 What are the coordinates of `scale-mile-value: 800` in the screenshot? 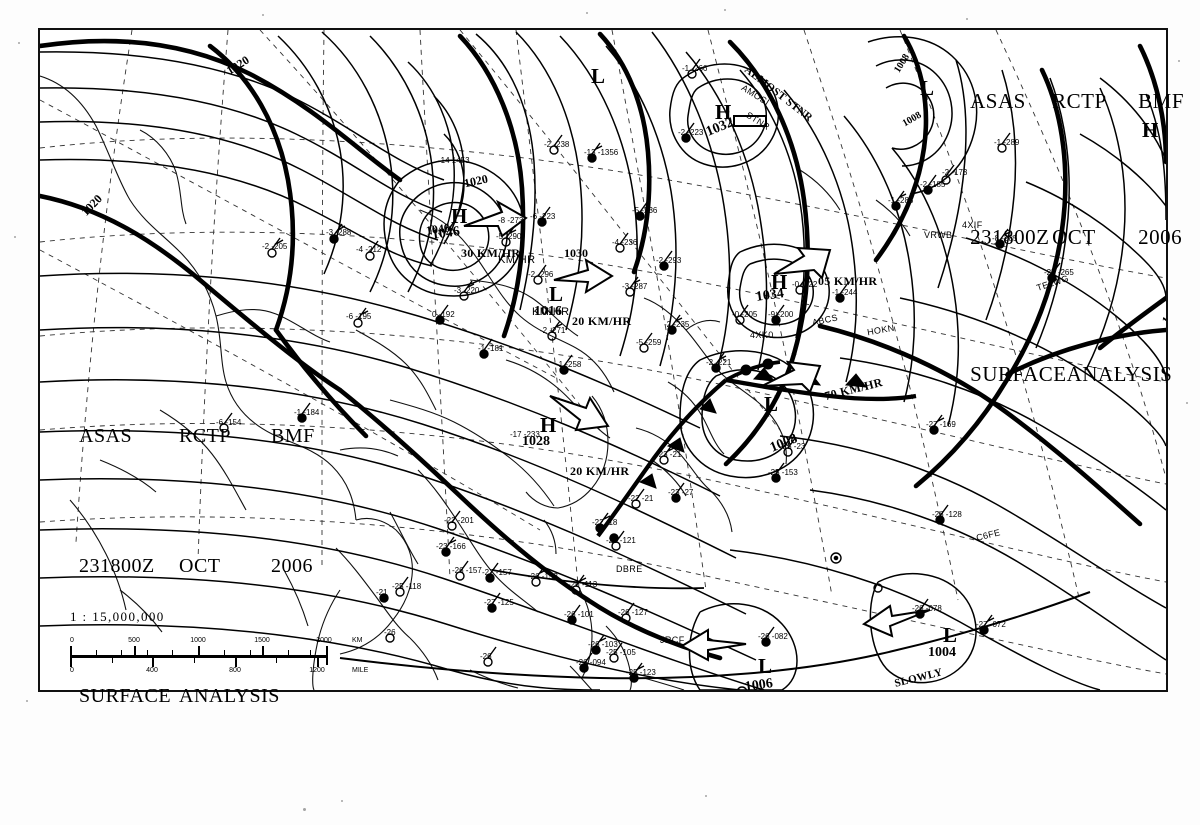 It's located at (235, 670).